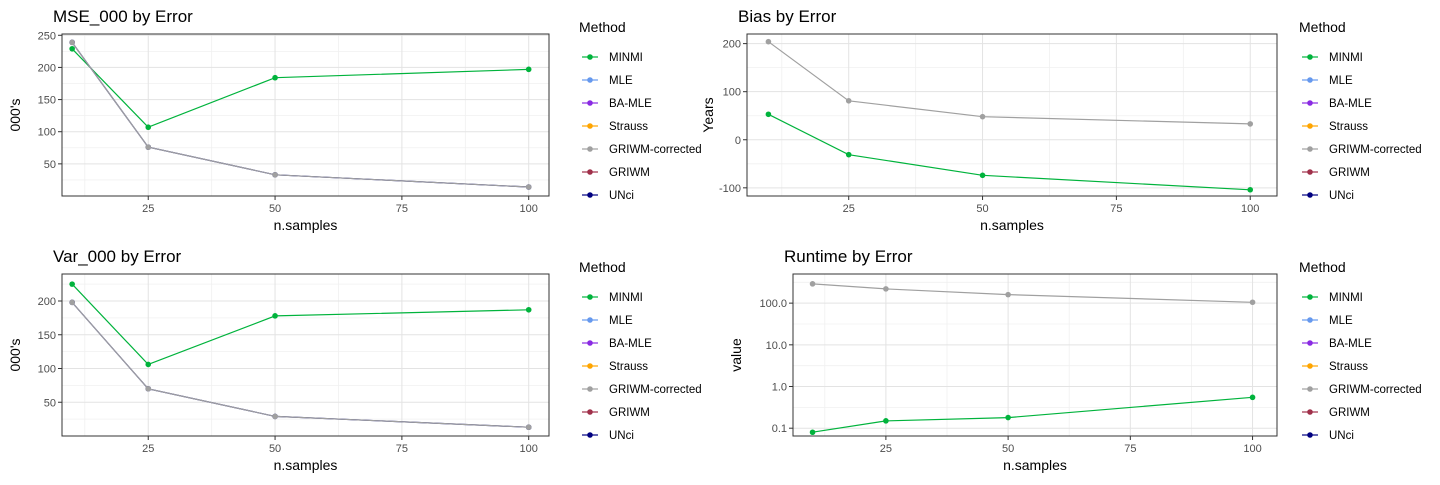  I want to click on legend-label: GRIWM, so click(1349, 413).